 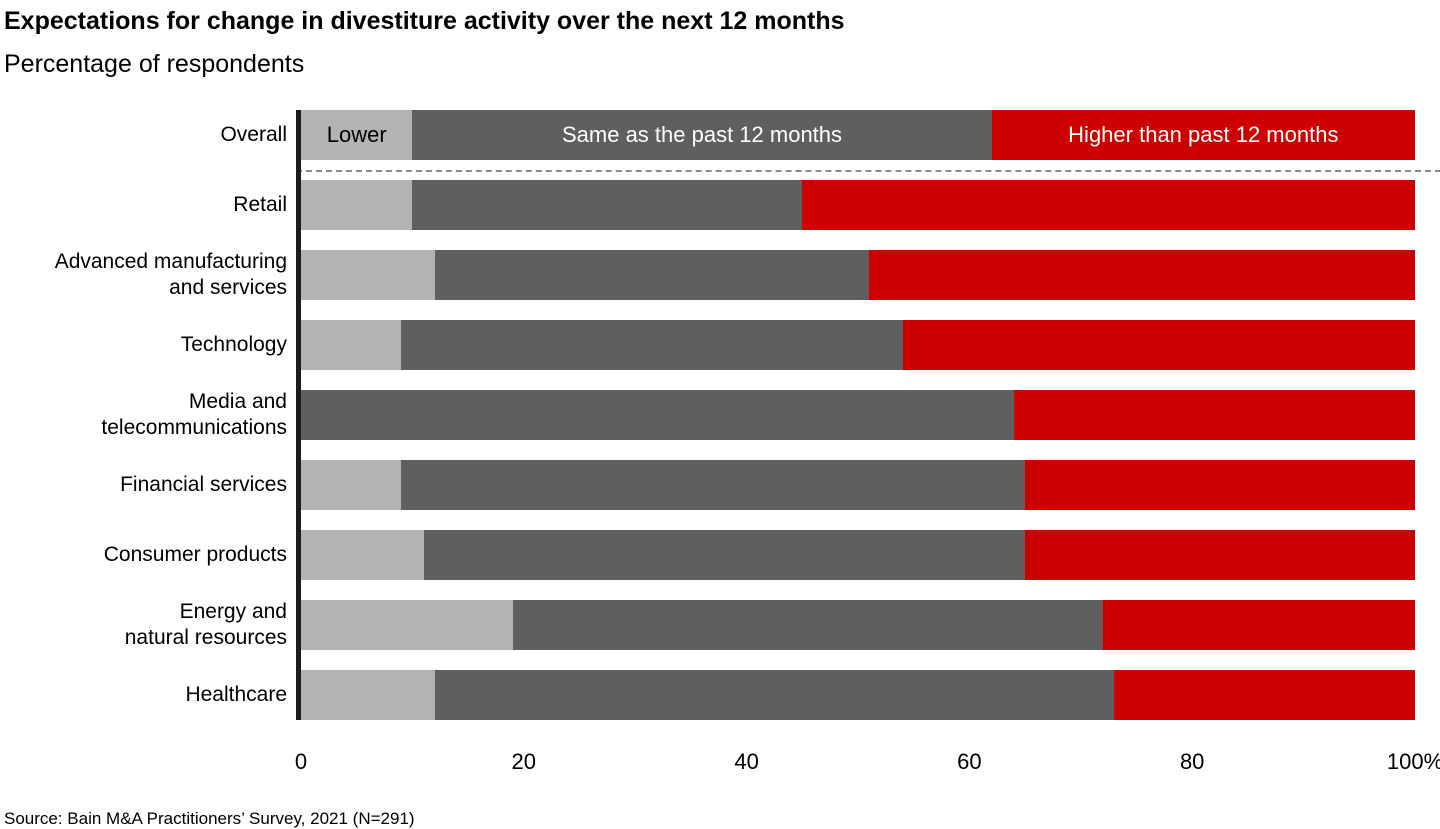 I want to click on bar-row: Energy and natural resources, so click(x=722, y=625).